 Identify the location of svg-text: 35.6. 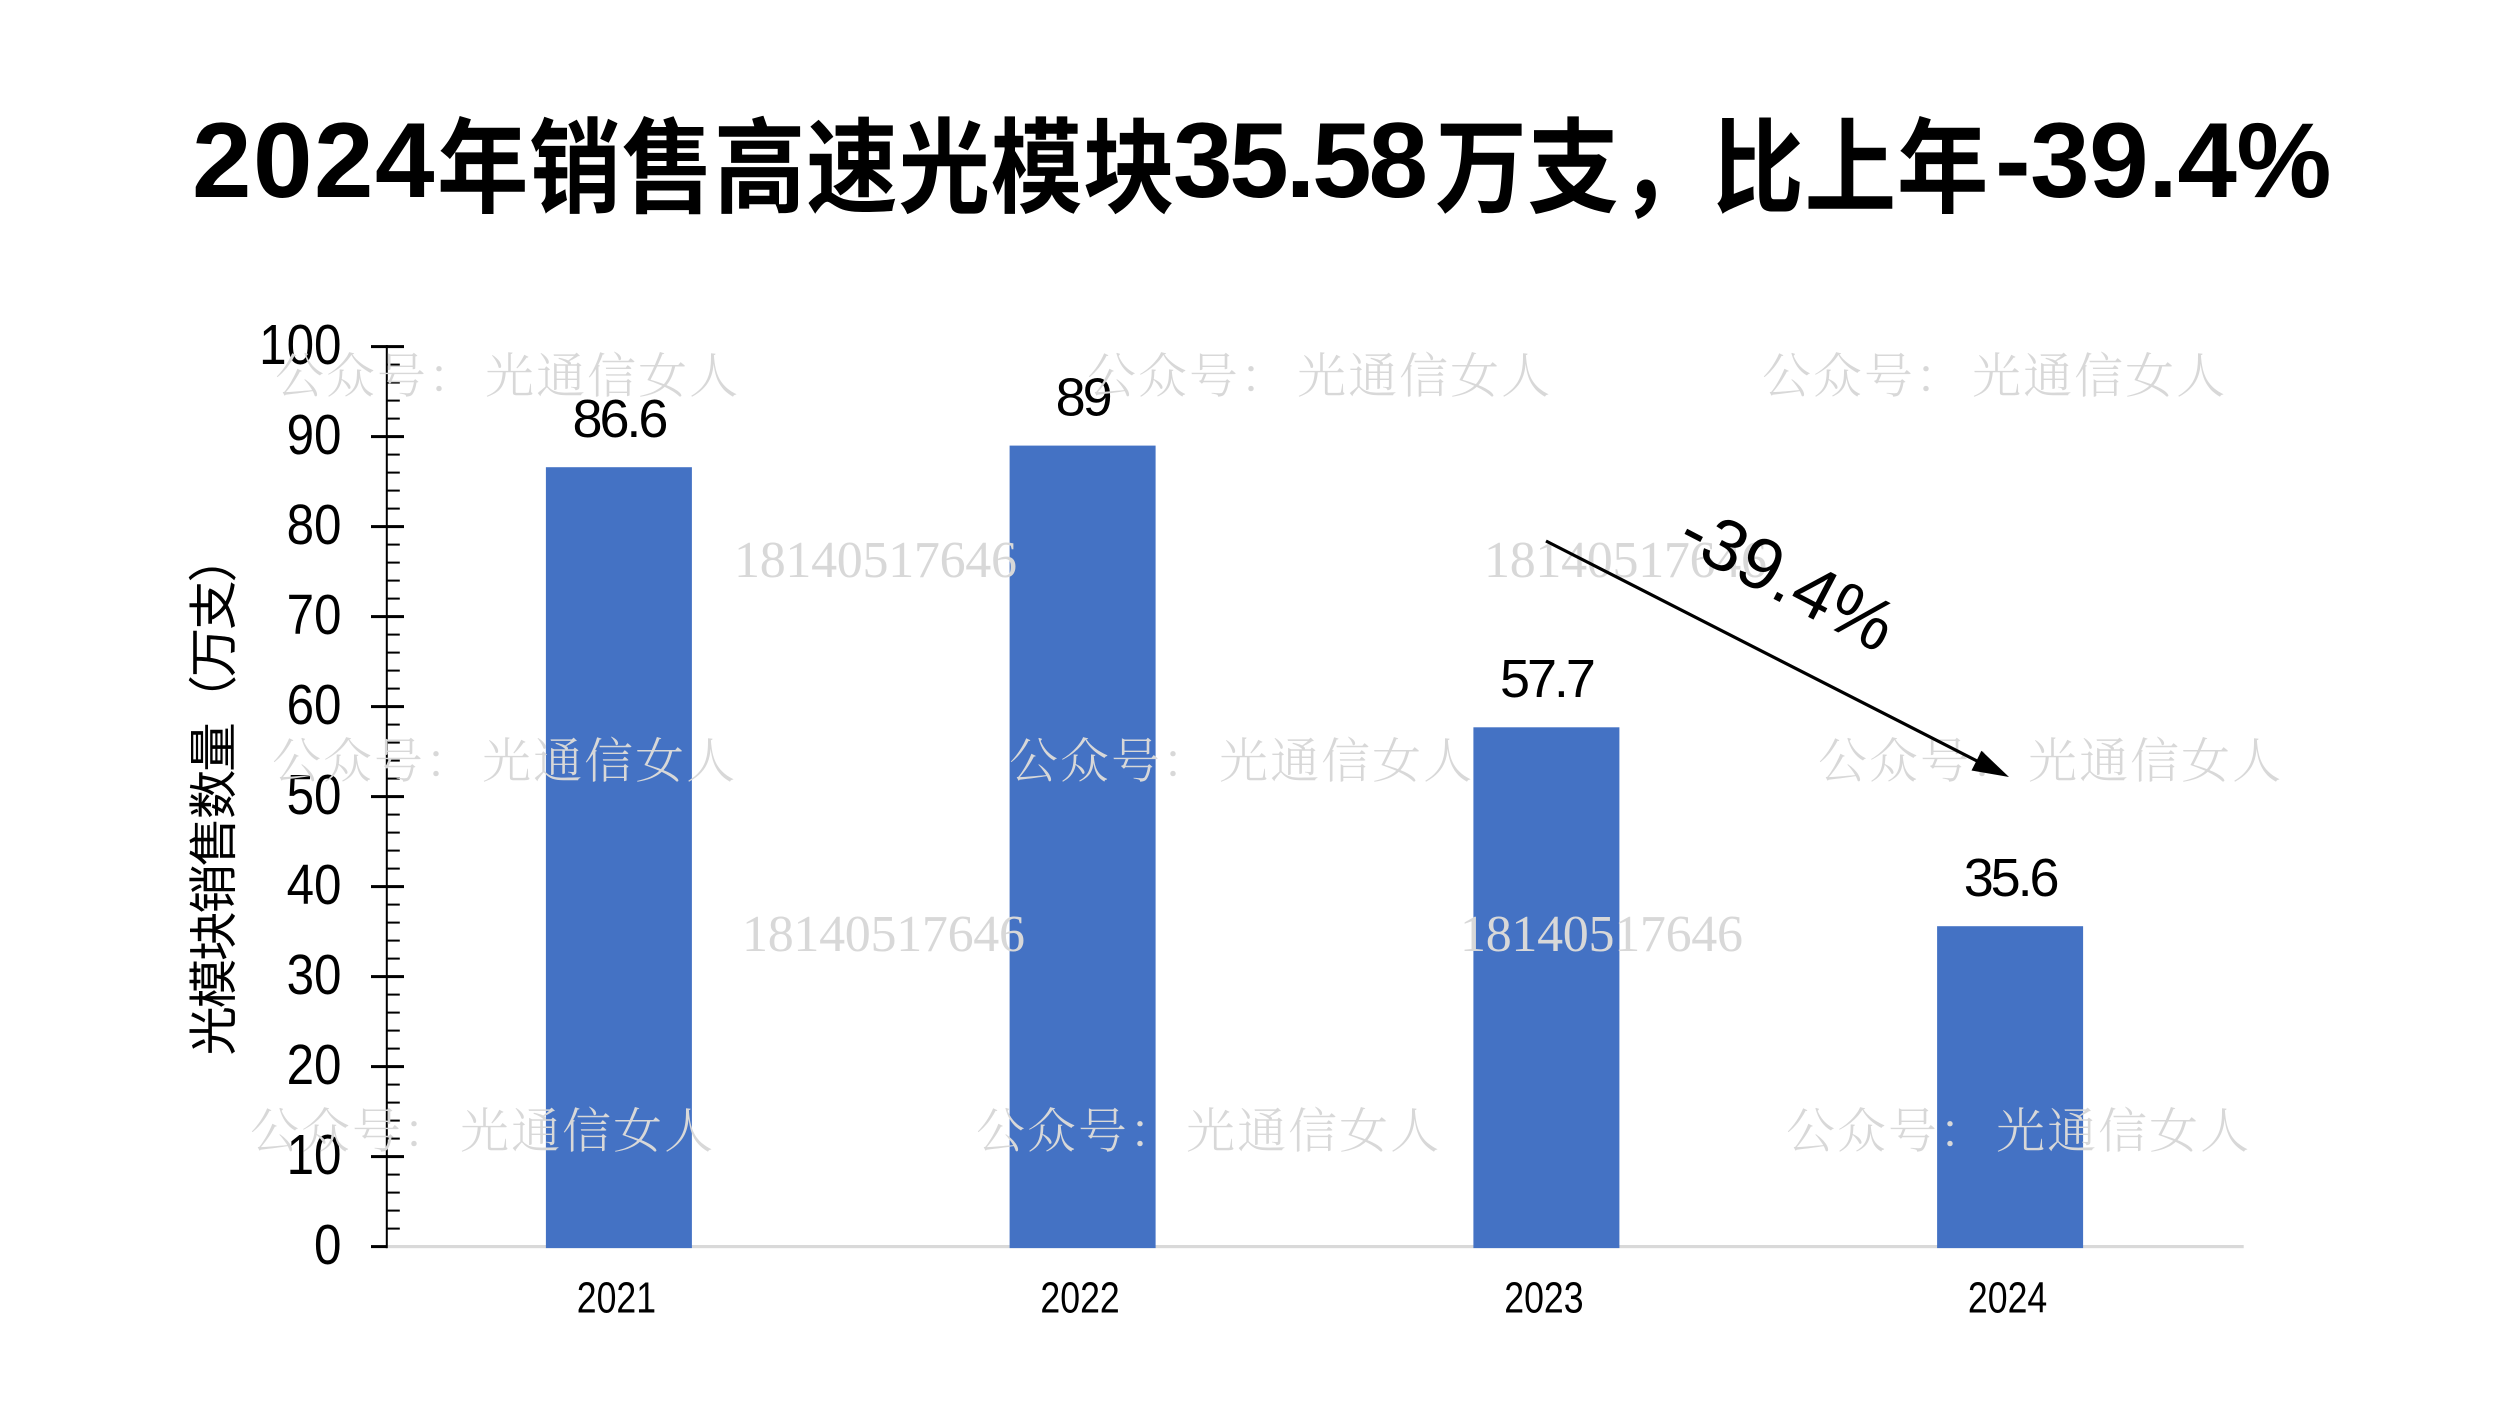
(2011, 878).